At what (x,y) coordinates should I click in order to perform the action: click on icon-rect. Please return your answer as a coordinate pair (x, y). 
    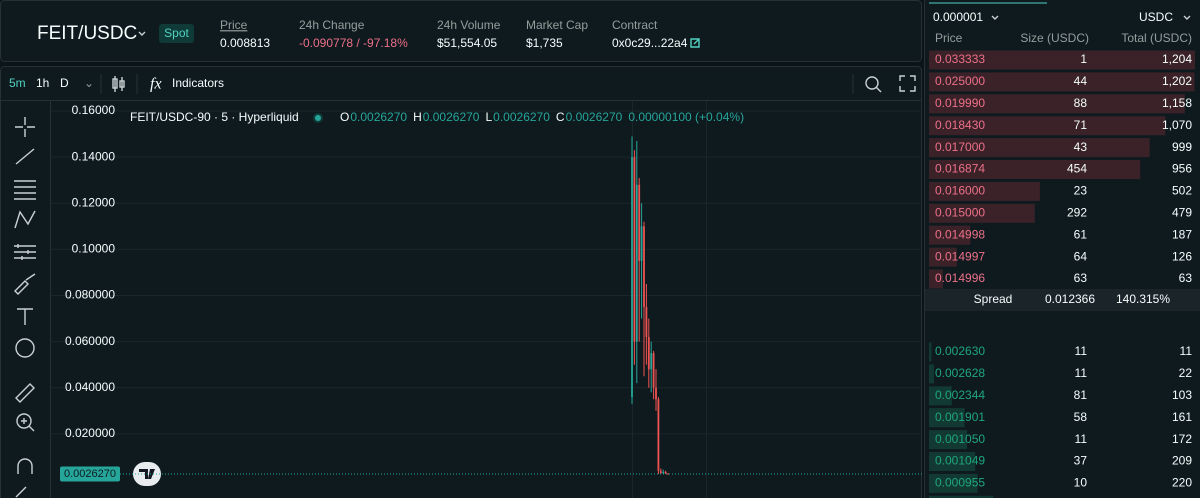
    Looking at the image, I should click on (115, 83).